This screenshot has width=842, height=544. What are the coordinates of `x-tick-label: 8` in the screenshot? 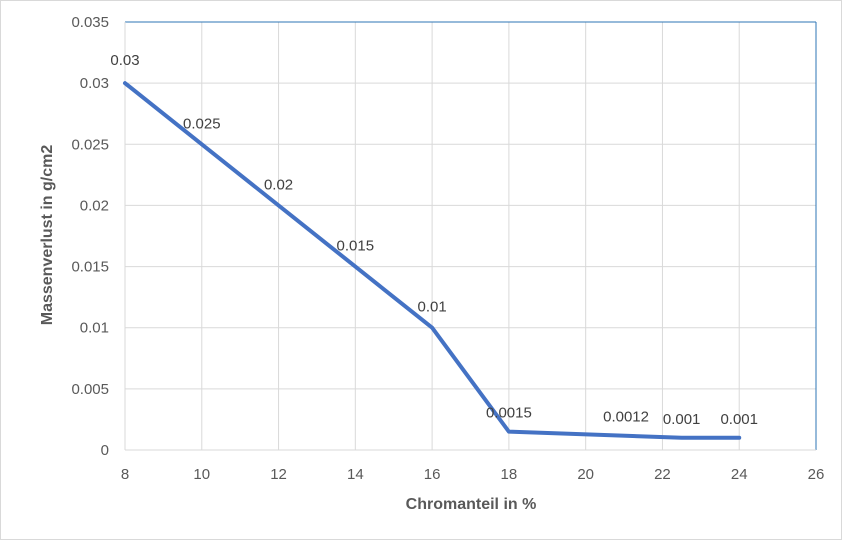 It's located at (125, 474).